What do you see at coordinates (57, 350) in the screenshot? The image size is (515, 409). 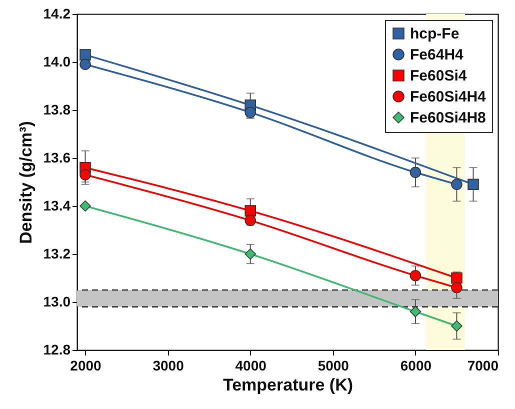 I see `y-tick-label: 12.8` at bounding box center [57, 350].